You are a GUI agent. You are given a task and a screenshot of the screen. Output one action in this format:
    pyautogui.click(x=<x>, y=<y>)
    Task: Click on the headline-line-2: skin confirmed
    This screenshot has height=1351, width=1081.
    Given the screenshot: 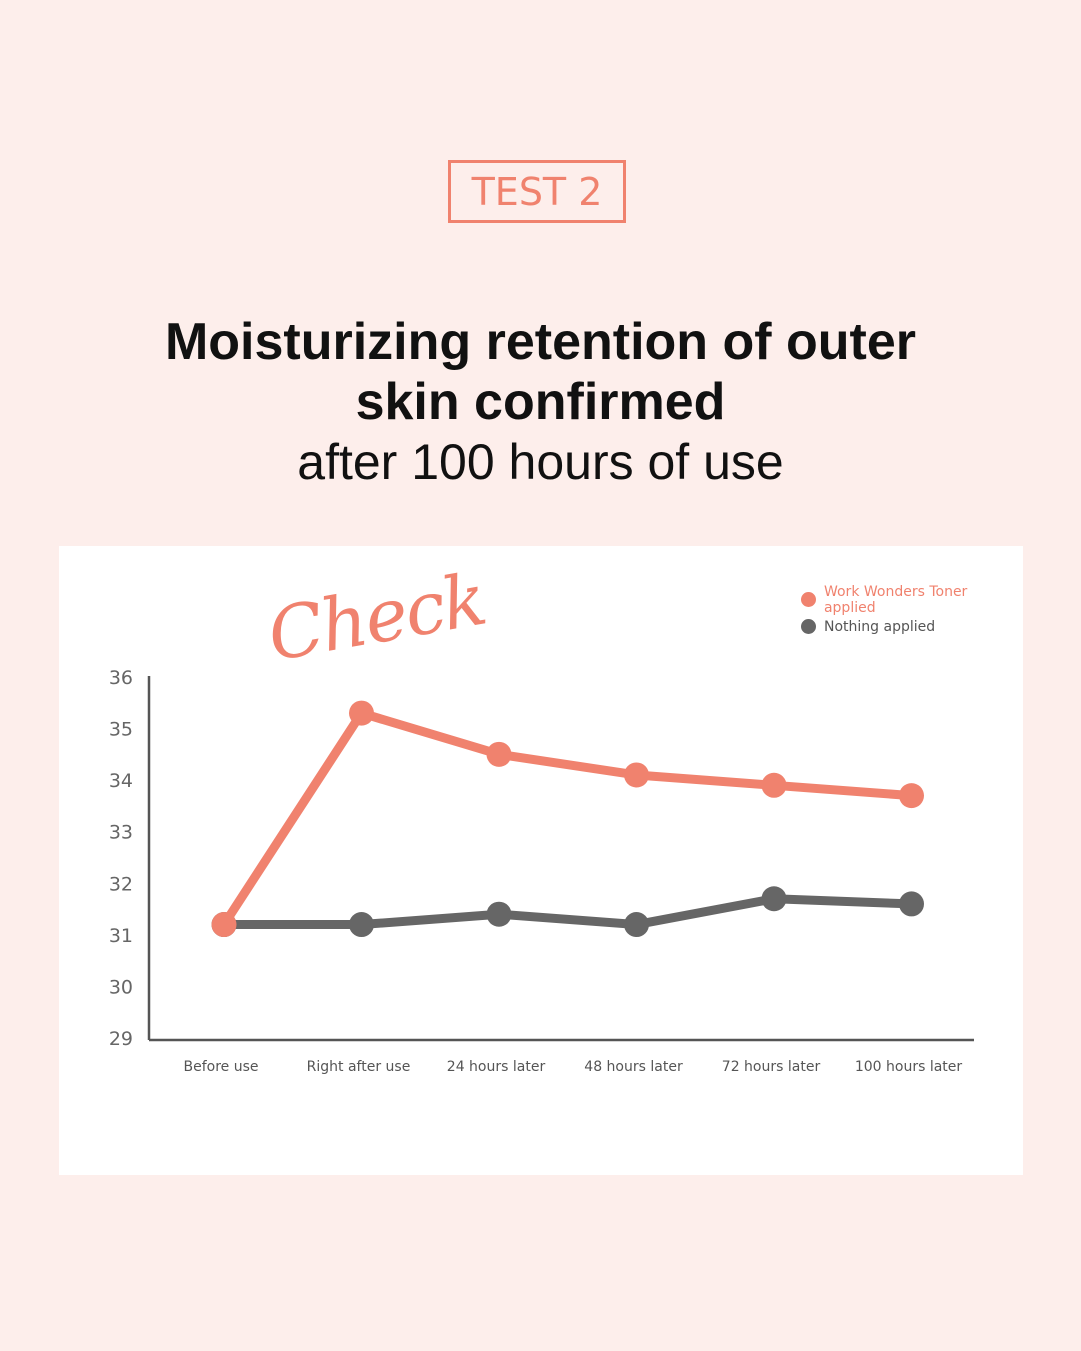 What is the action you would take?
    pyautogui.click(x=540, y=402)
    